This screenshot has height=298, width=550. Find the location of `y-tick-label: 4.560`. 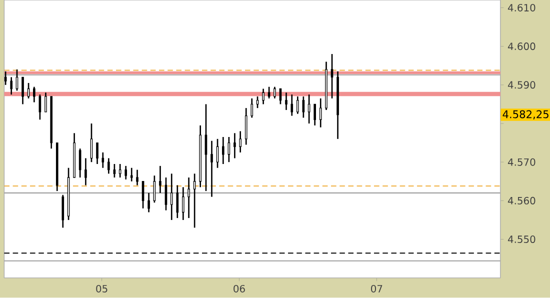

y-tick-label: 4.560 is located at coordinates (522, 201).